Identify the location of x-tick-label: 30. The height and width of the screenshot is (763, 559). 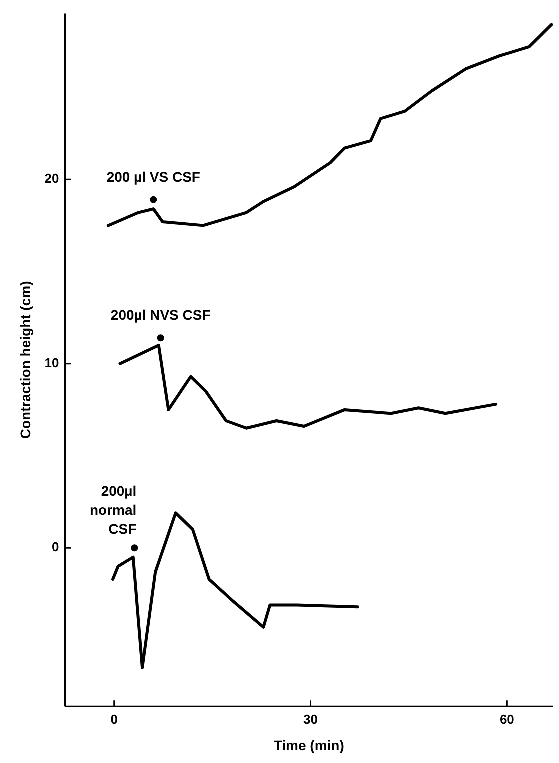
(311, 719).